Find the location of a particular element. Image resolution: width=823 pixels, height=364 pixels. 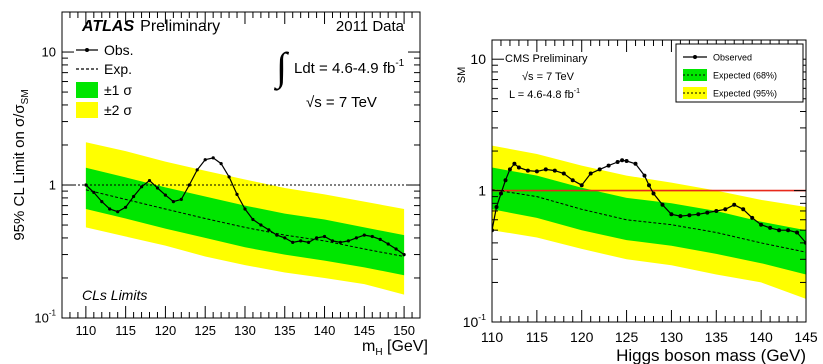

legend-observed-label: Observed is located at coordinates (732, 58).